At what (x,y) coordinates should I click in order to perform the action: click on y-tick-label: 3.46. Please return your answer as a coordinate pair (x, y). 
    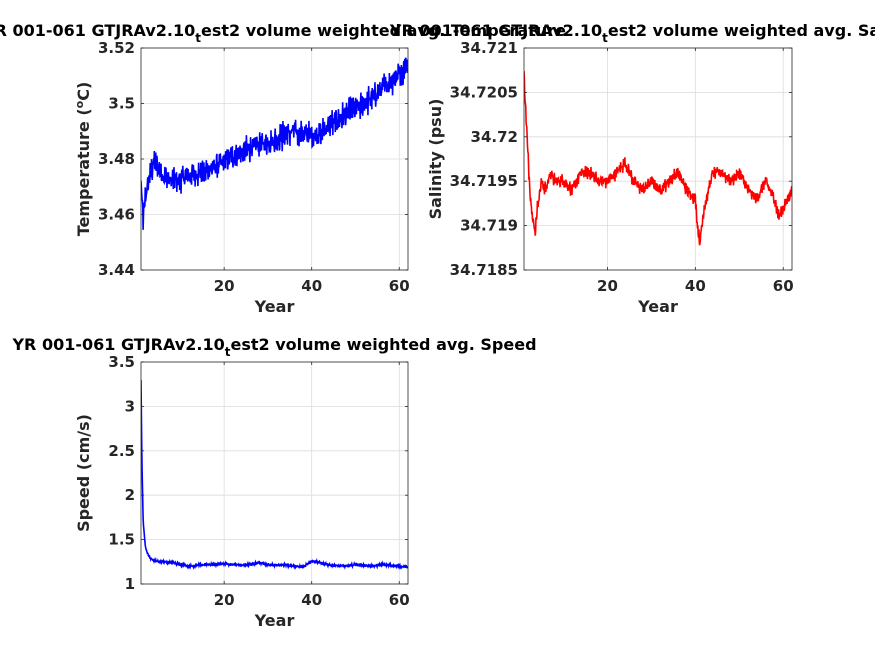
    Looking at the image, I should click on (116, 215).